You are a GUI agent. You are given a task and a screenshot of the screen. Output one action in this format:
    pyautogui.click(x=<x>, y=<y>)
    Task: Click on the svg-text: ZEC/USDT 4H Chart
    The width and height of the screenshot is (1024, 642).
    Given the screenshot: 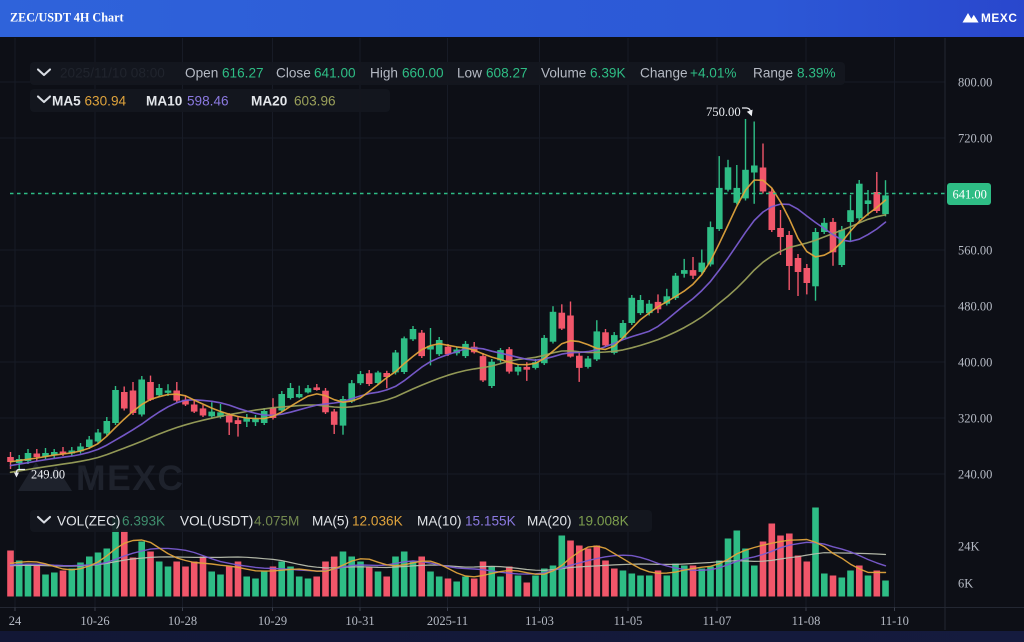 What is the action you would take?
    pyautogui.click(x=67, y=18)
    